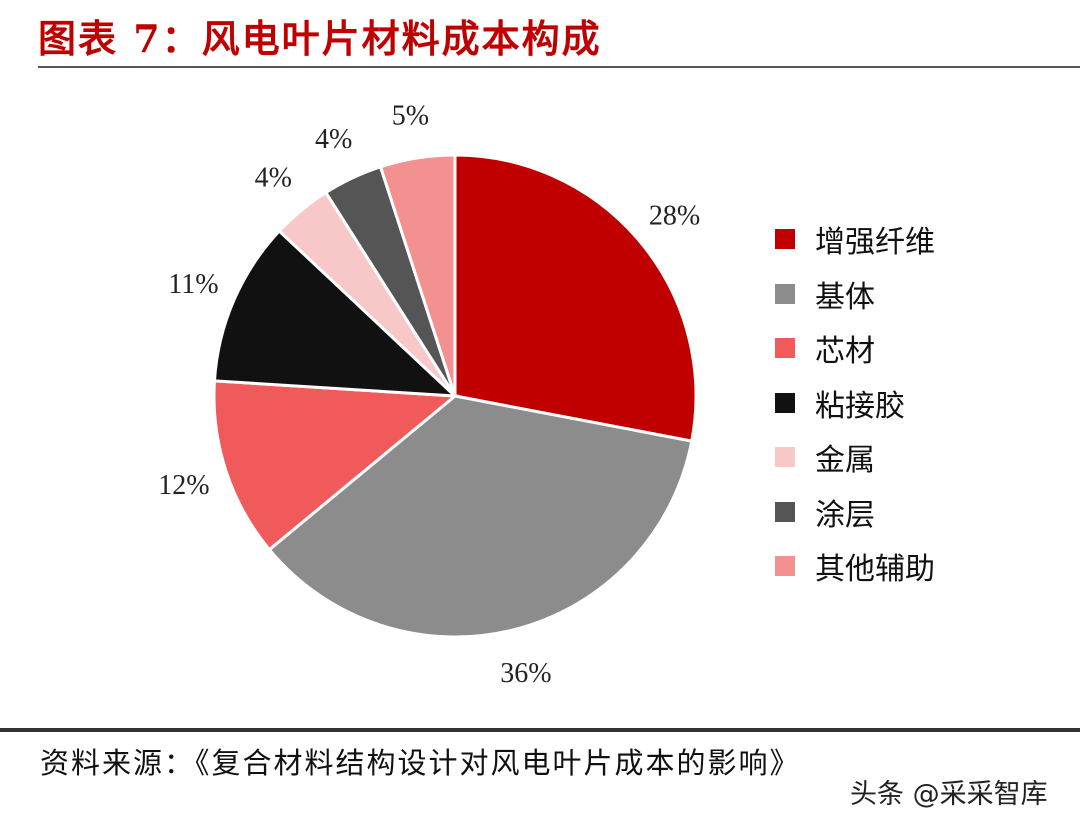 Image resolution: width=1080 pixels, height=822 pixels. I want to click on legend-label: 基体, so click(845, 297).